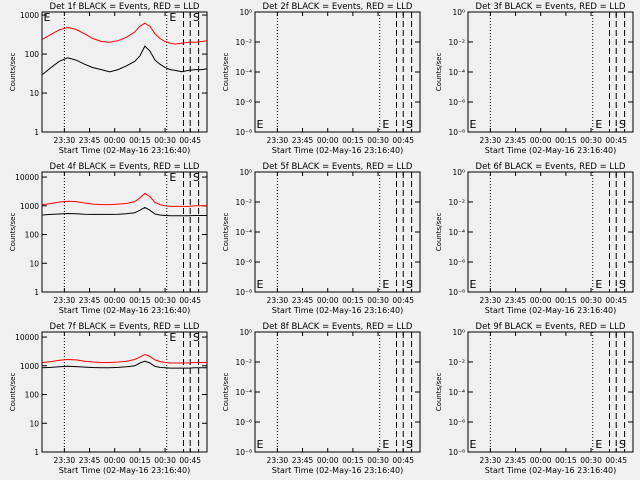  Describe the element at coordinates (338, 167) in the screenshot. I see `panel-title: Det 5f BLACK = Events, RED = LLD` at that location.